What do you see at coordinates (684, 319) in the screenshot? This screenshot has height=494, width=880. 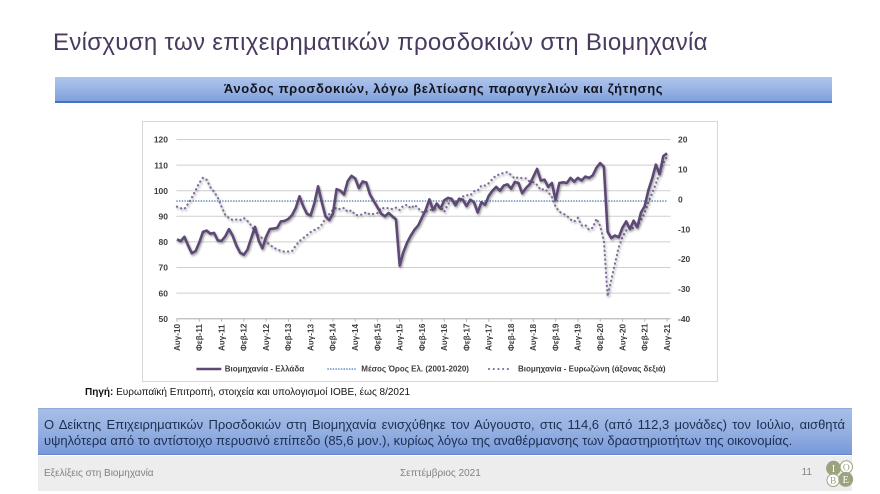 I see `svg-text: -40` at bounding box center [684, 319].